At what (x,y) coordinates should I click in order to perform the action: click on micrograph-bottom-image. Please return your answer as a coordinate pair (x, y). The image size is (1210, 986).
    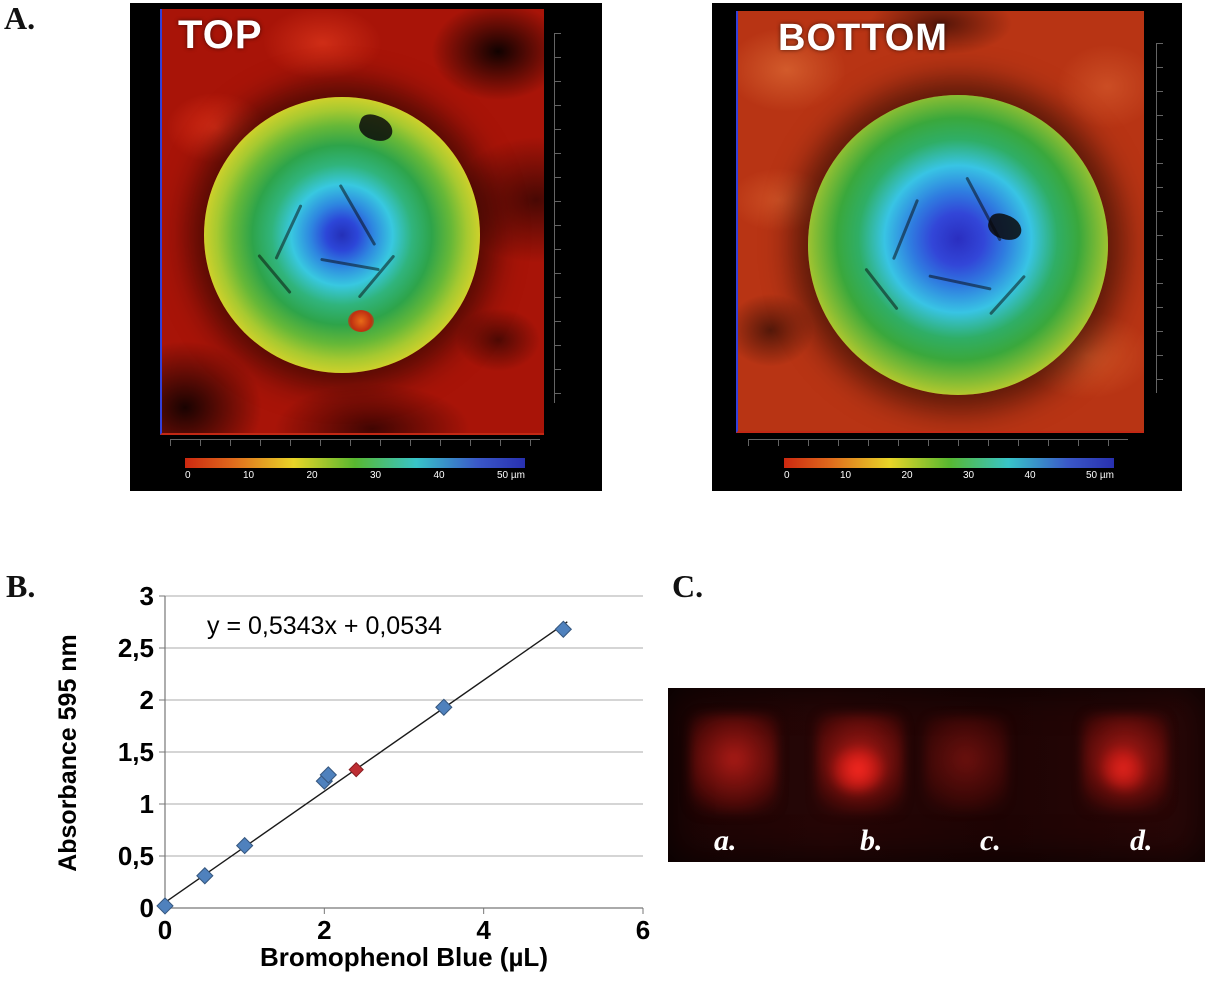
    Looking at the image, I should click on (940, 222).